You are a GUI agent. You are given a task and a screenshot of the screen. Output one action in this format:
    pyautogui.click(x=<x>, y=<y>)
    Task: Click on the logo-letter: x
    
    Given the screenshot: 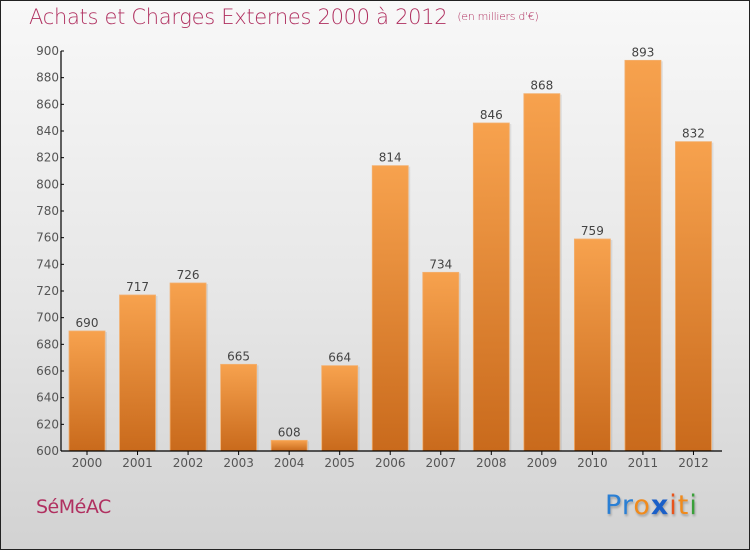 What is the action you would take?
    pyautogui.click(x=660, y=505)
    